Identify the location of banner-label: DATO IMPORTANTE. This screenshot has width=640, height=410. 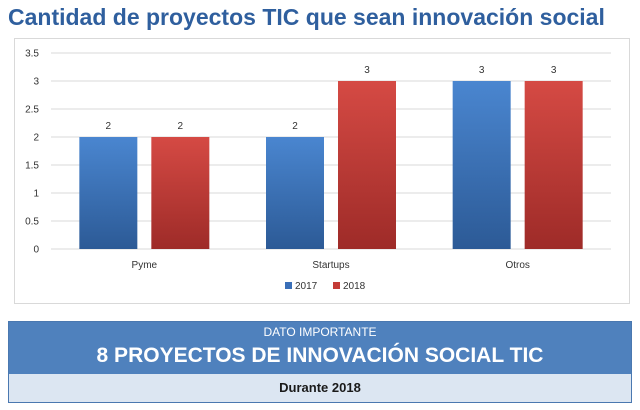
(320, 332).